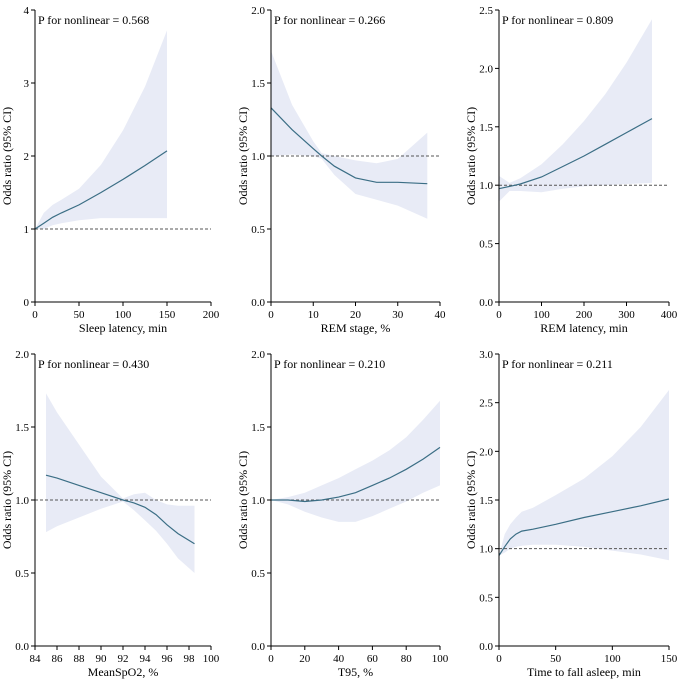  What do you see at coordinates (123, 328) in the screenshot?
I see `x-axis-label: Sleep latency, min` at bounding box center [123, 328].